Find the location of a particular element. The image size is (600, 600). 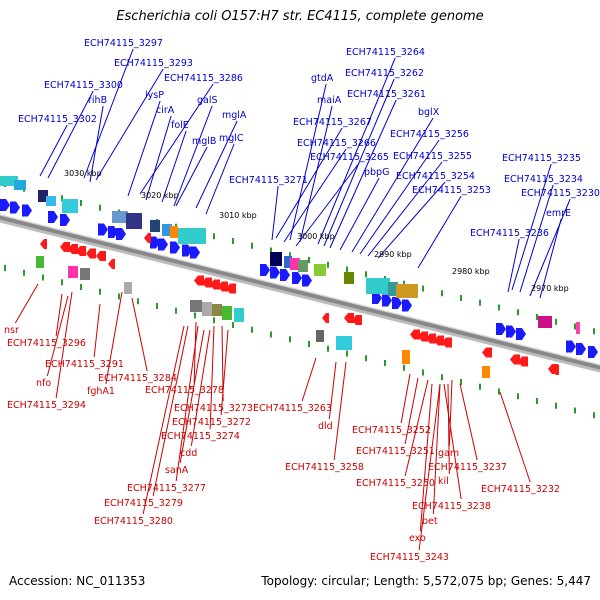

forward-gene-label: cirA is located at coordinates (165, 110).